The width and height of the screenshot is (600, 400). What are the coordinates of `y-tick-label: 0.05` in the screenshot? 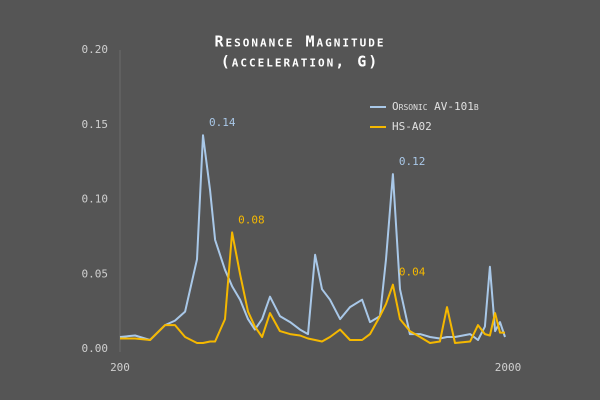 It's located at (95, 273).